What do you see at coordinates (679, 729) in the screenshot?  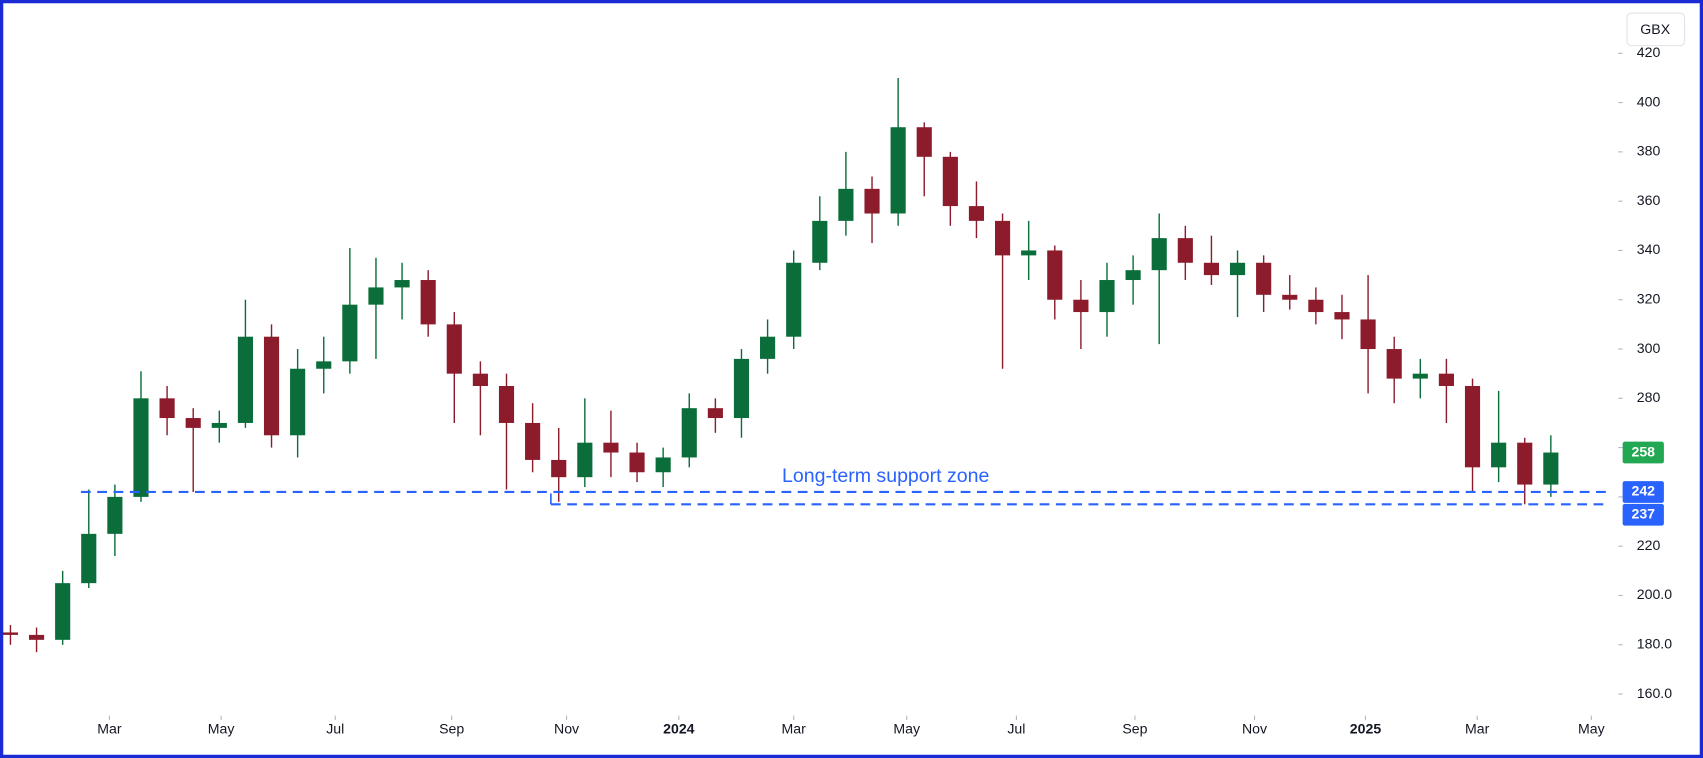 I see `x-tick-label: 2024` at bounding box center [679, 729].